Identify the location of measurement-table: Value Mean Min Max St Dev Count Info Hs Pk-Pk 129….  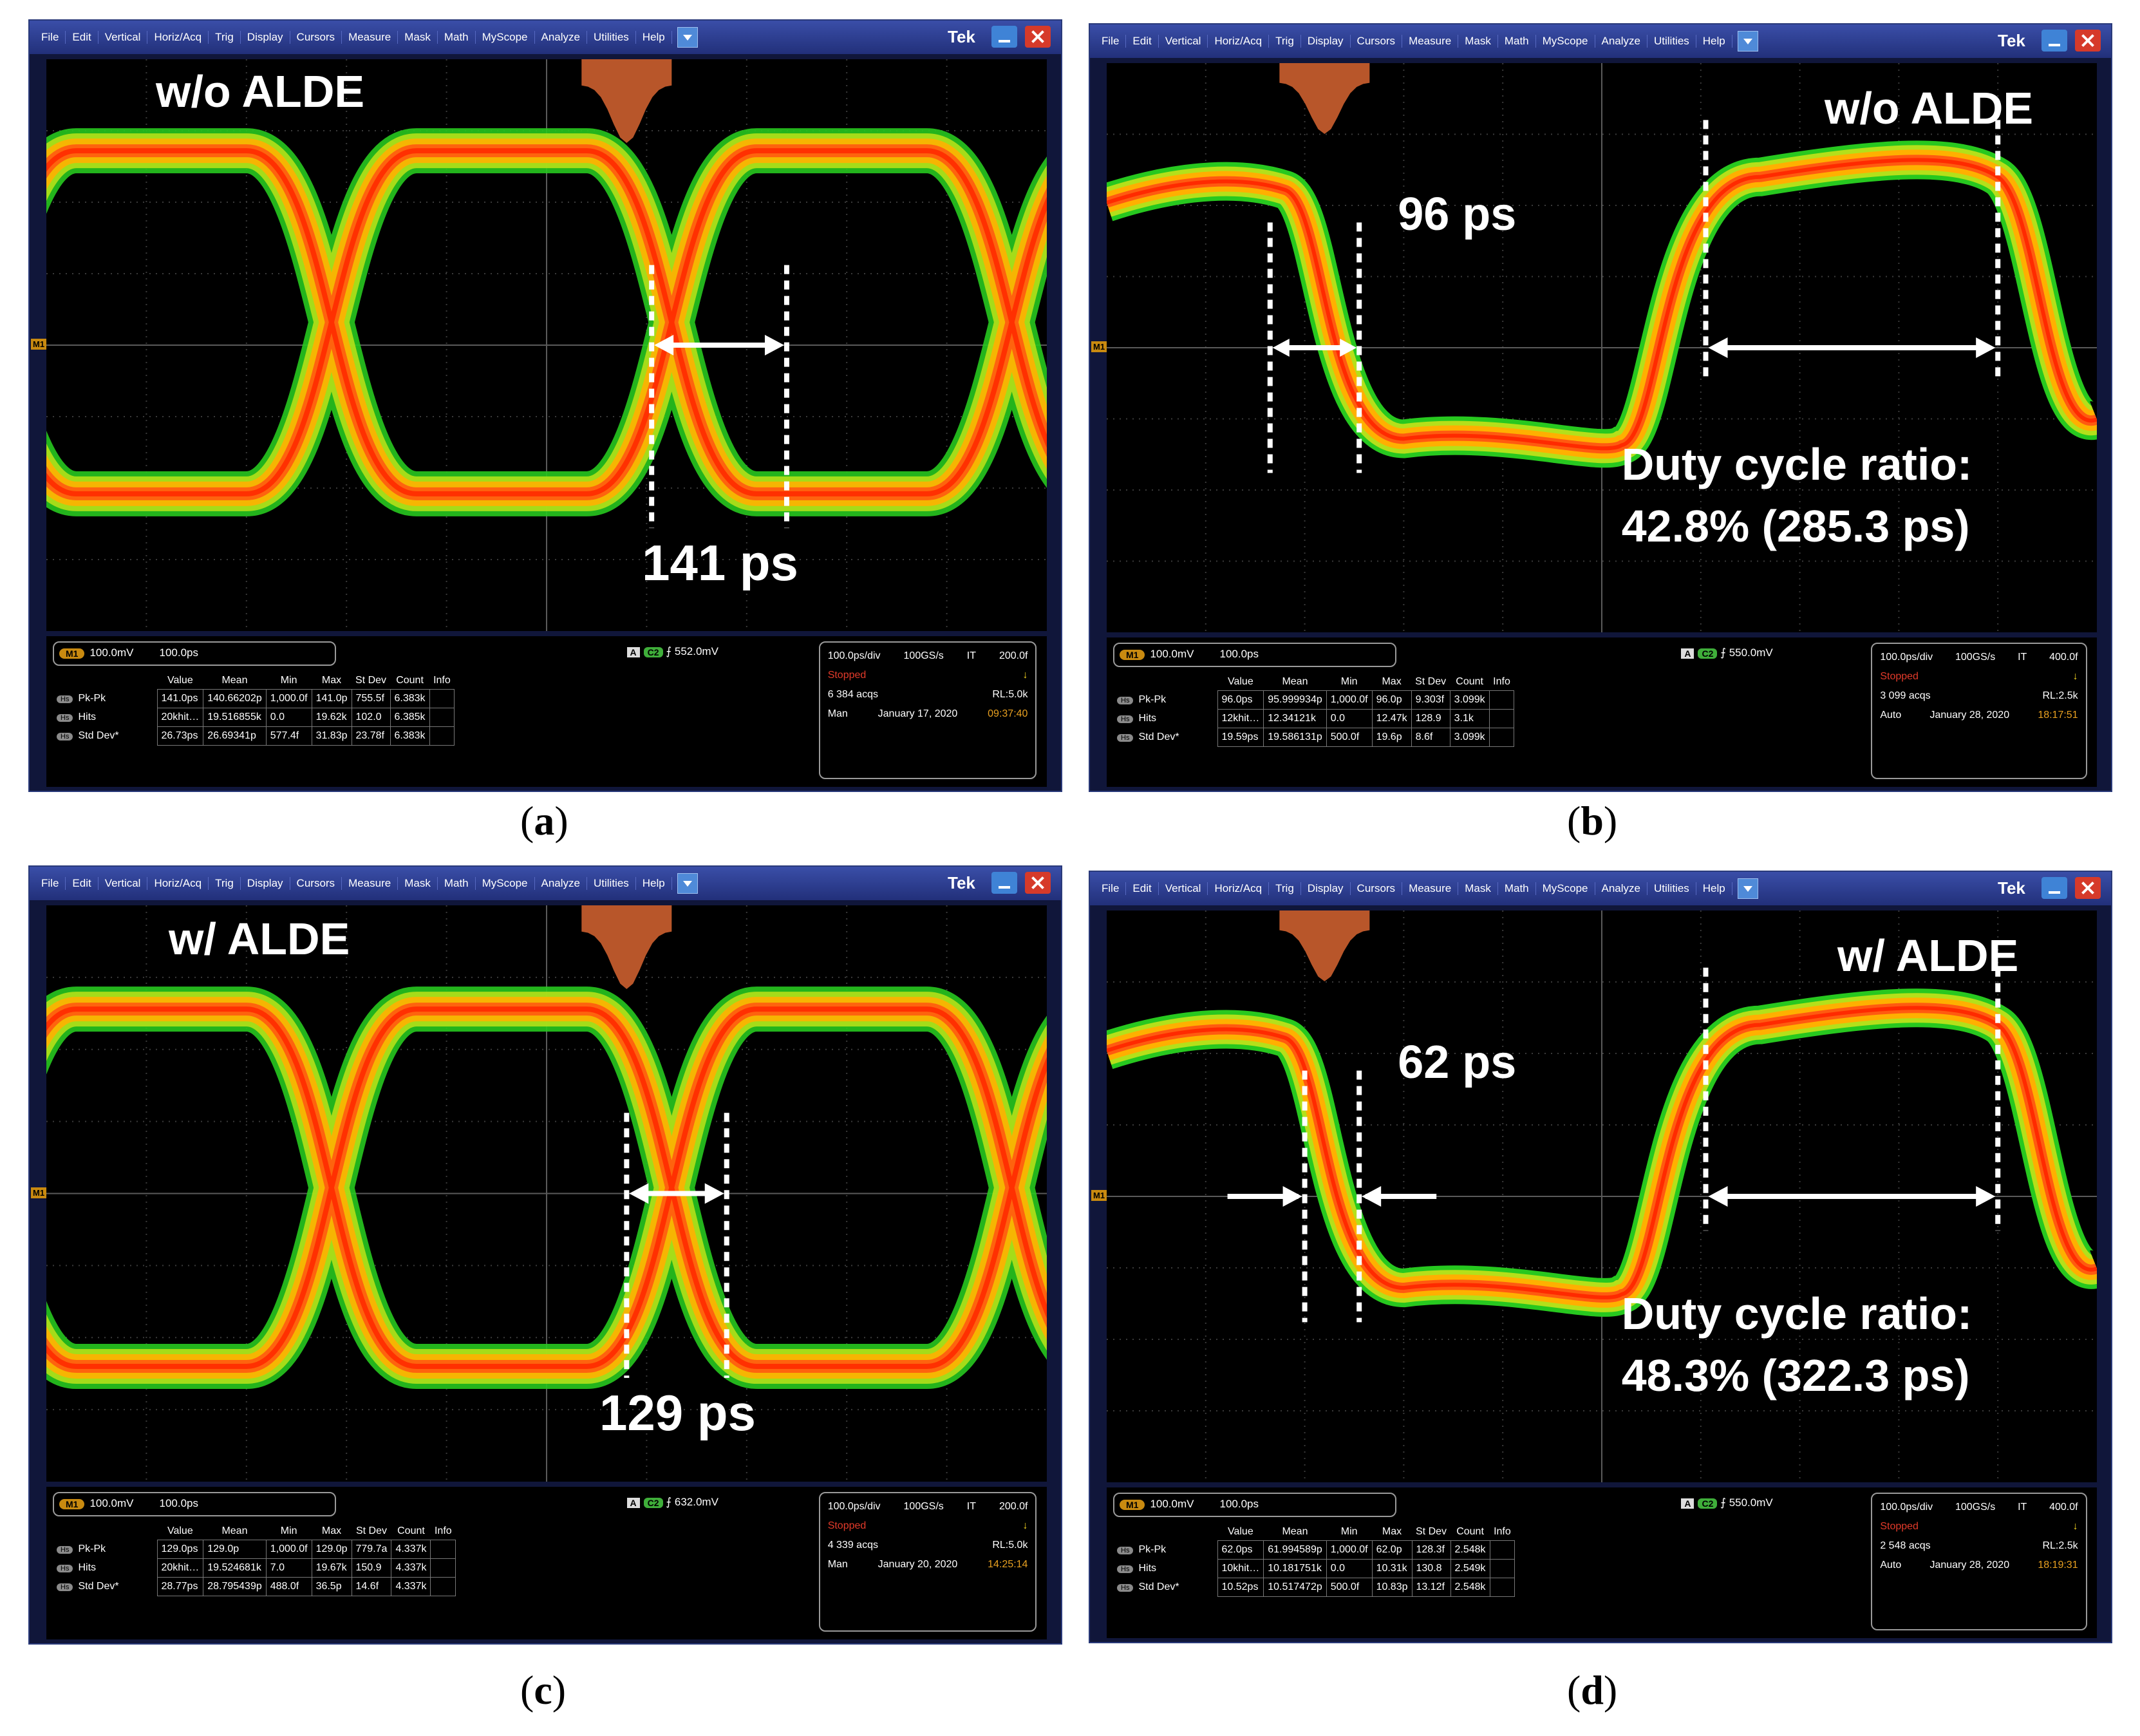
(254, 1560).